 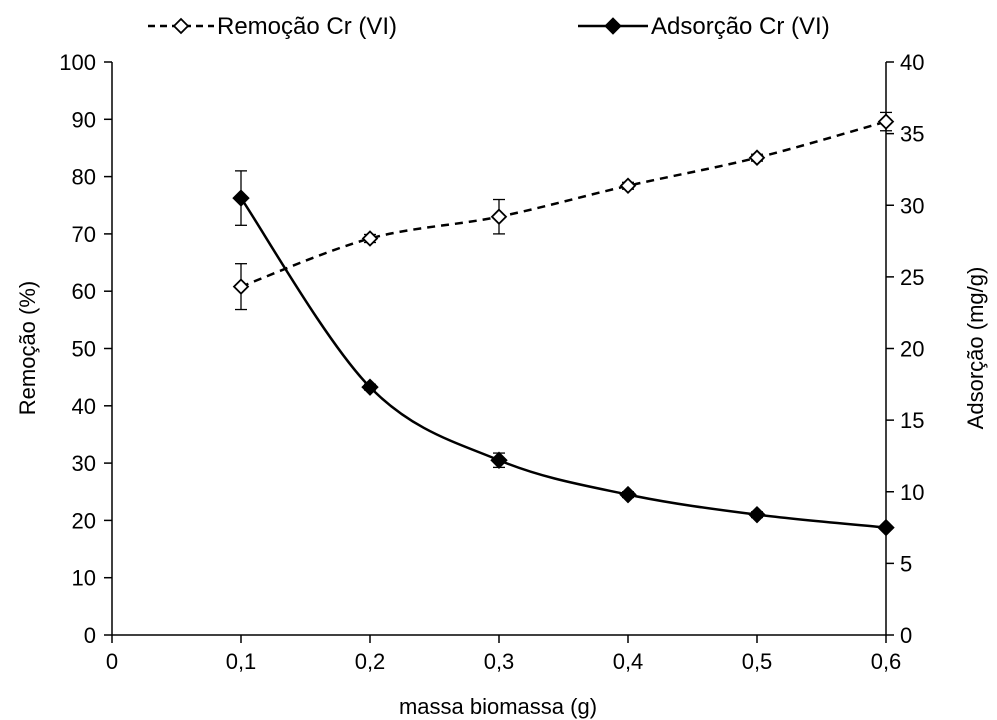 I want to click on x-tick-label: 0,5, so click(x=757, y=661).